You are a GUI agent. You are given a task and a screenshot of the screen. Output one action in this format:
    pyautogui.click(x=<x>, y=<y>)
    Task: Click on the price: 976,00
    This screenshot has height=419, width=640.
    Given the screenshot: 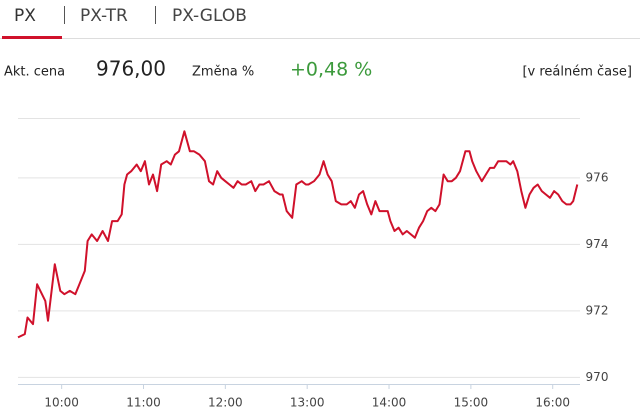 What is the action you would take?
    pyautogui.click(x=131, y=69)
    